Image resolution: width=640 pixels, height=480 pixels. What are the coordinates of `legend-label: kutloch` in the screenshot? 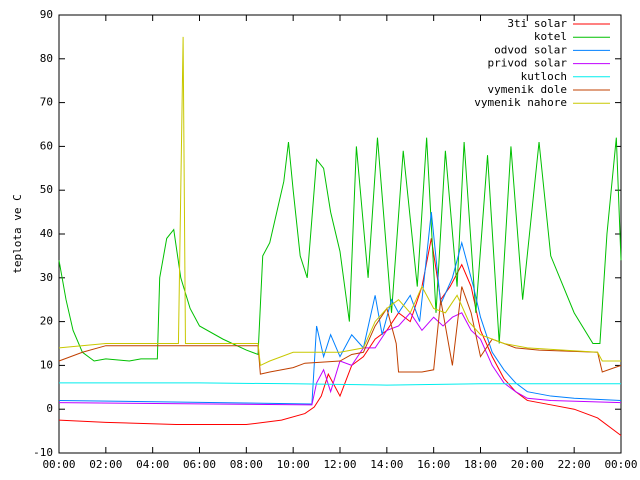 It's located at (544, 76).